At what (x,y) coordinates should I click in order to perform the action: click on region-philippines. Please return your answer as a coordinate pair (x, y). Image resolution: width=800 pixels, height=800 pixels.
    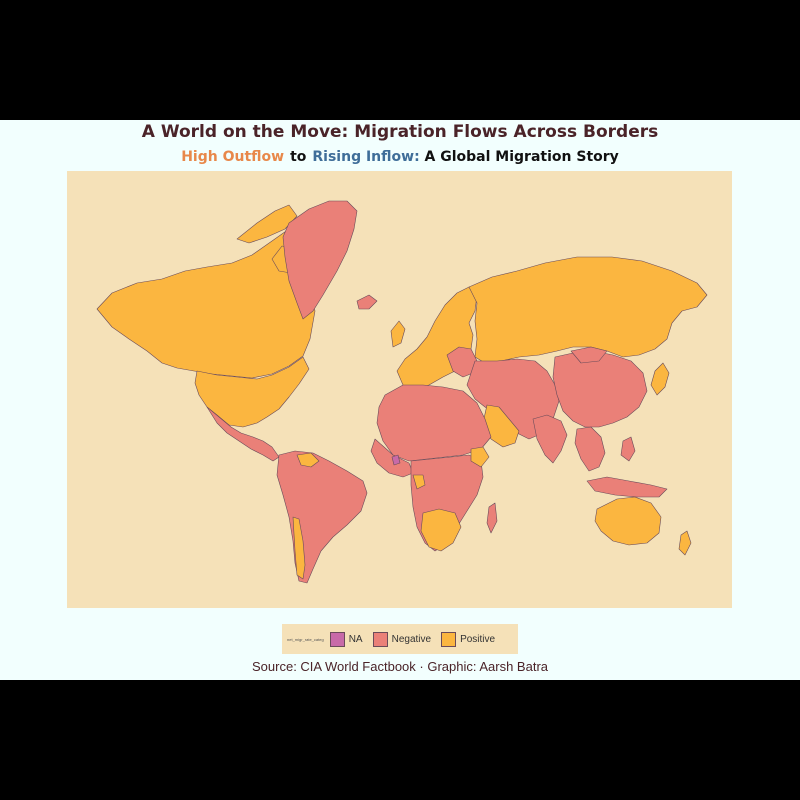
    Looking at the image, I should click on (628, 449).